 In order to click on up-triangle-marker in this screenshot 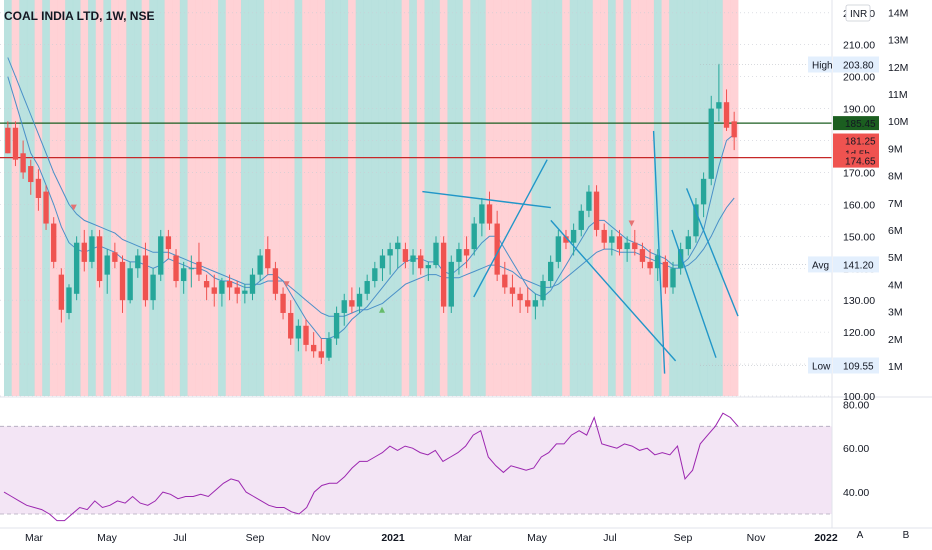, I will do `click(382, 309)`.